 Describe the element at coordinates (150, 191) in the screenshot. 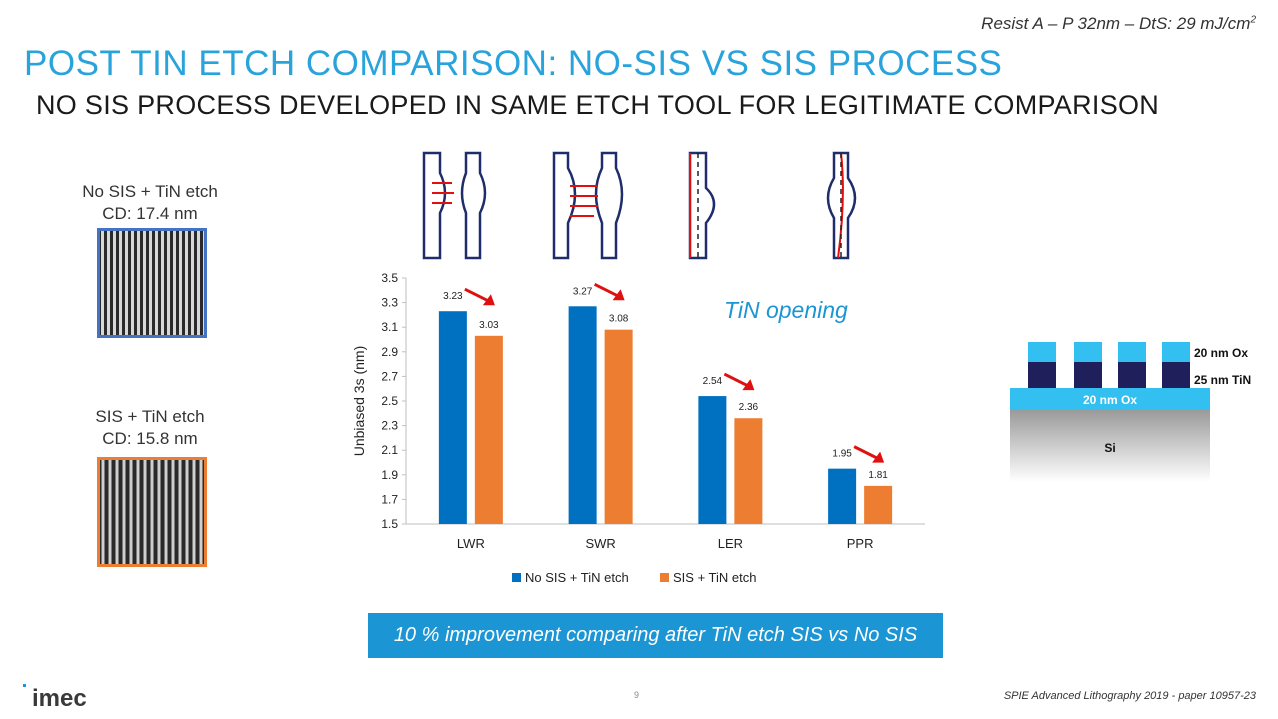

I see `sample-label-line1: No SIS + TiN etch` at that location.